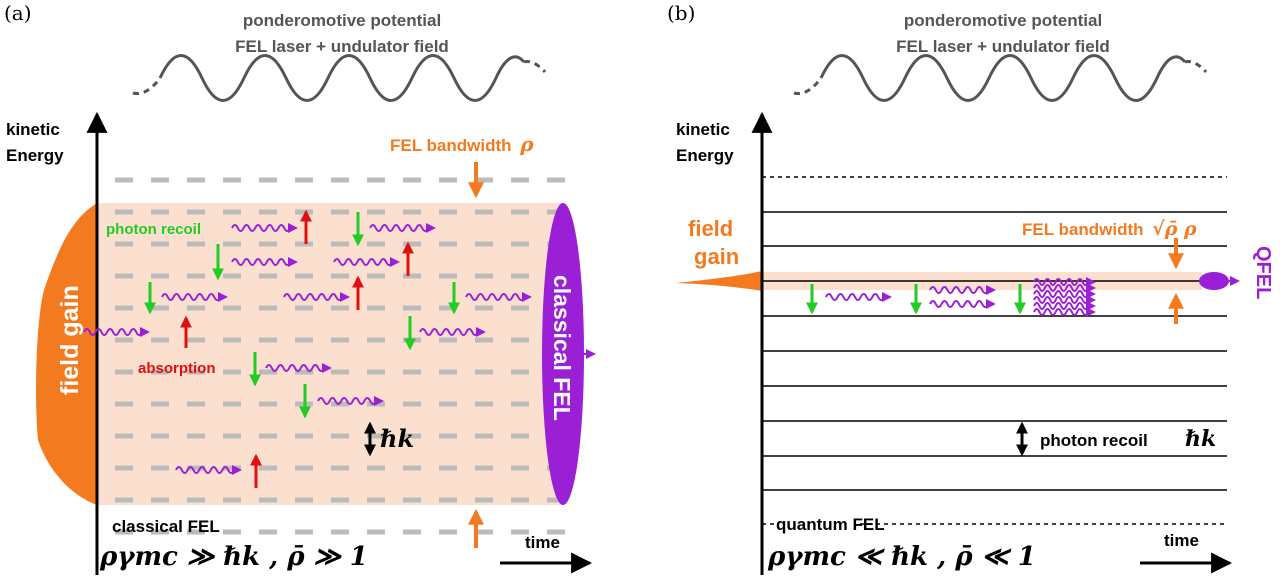  What do you see at coordinates (1109, 229) in the screenshot?
I see `bandwidth-label-b: FEL bandwidth √ρ̄ ρ` at bounding box center [1109, 229].